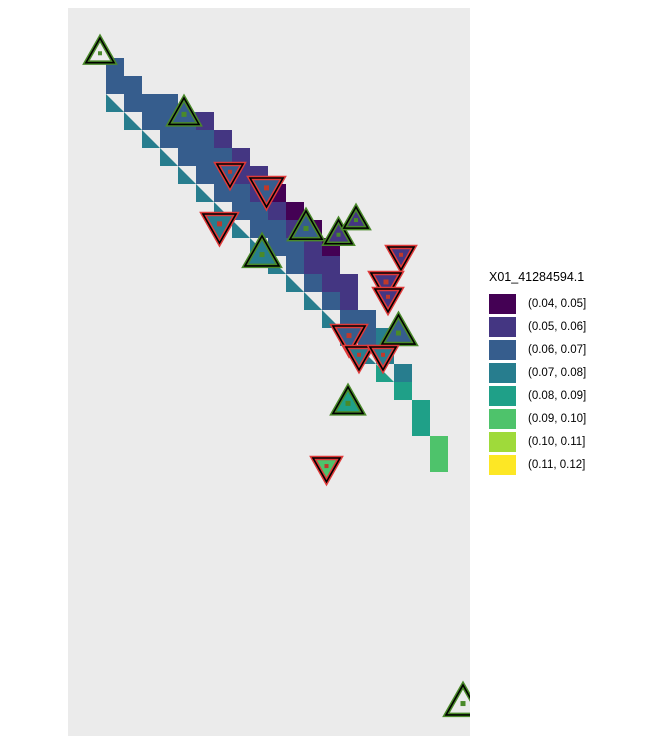 The width and height of the screenshot is (650, 755). I want to click on legend-item: (0.07, 0.08], so click(566, 372).